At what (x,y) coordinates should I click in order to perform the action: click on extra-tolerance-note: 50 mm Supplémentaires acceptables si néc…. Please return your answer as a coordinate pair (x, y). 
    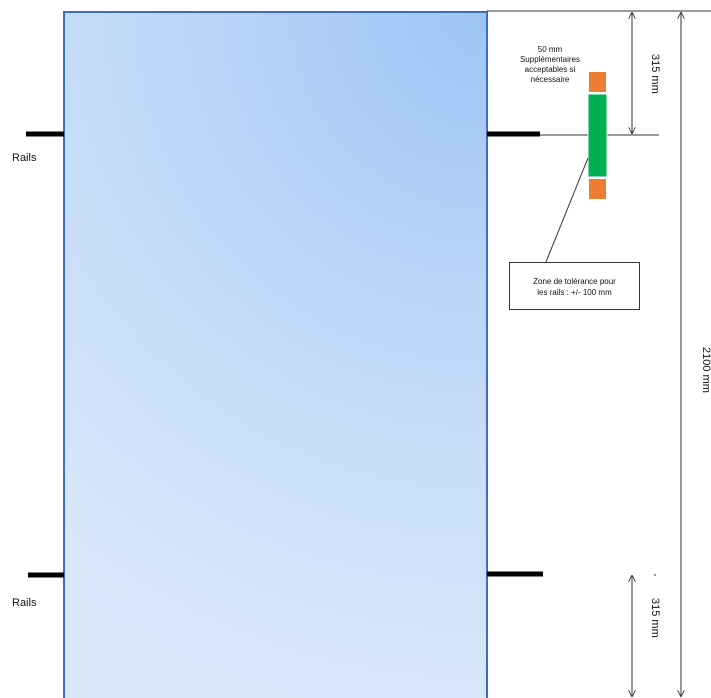
    Looking at the image, I should click on (550, 65).